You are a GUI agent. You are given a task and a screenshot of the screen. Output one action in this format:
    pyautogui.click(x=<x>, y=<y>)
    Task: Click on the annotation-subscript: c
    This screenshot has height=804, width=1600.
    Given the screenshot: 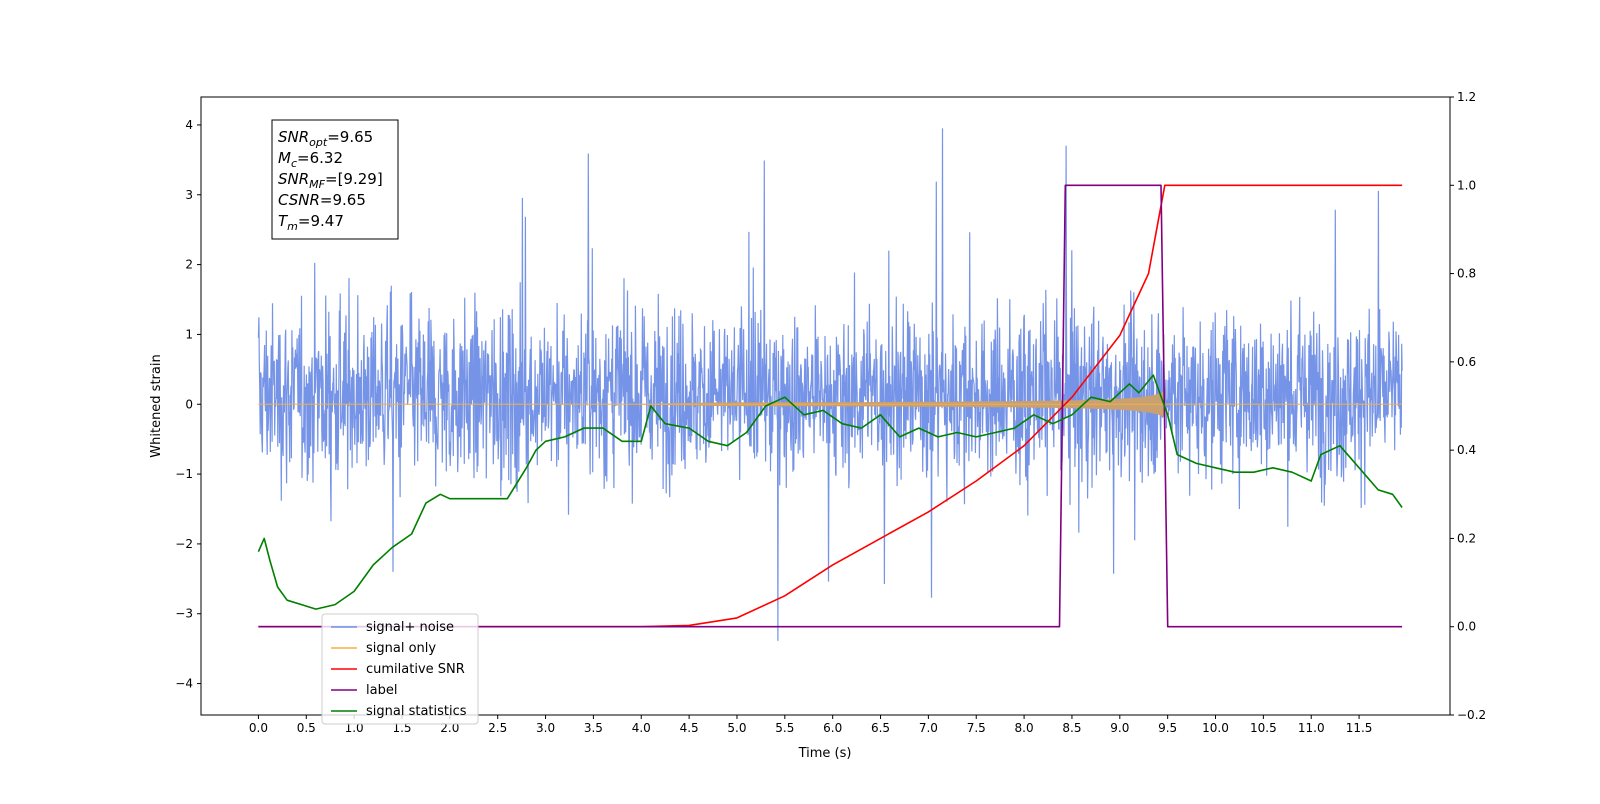 What is the action you would take?
    pyautogui.click(x=294, y=163)
    